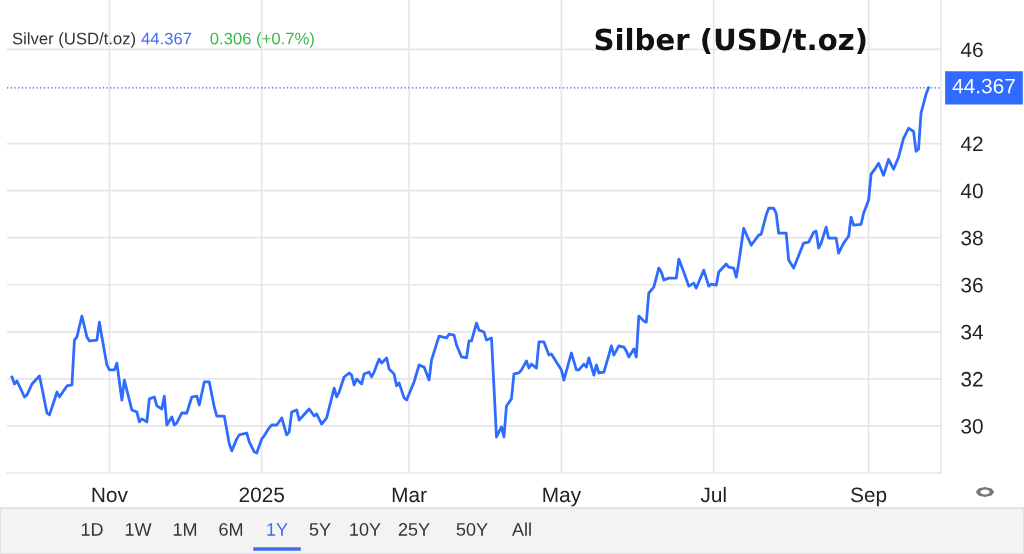 This screenshot has height=554, width=1024. What do you see at coordinates (166, 38) in the screenshot?
I see `annotation: 44.367` at bounding box center [166, 38].